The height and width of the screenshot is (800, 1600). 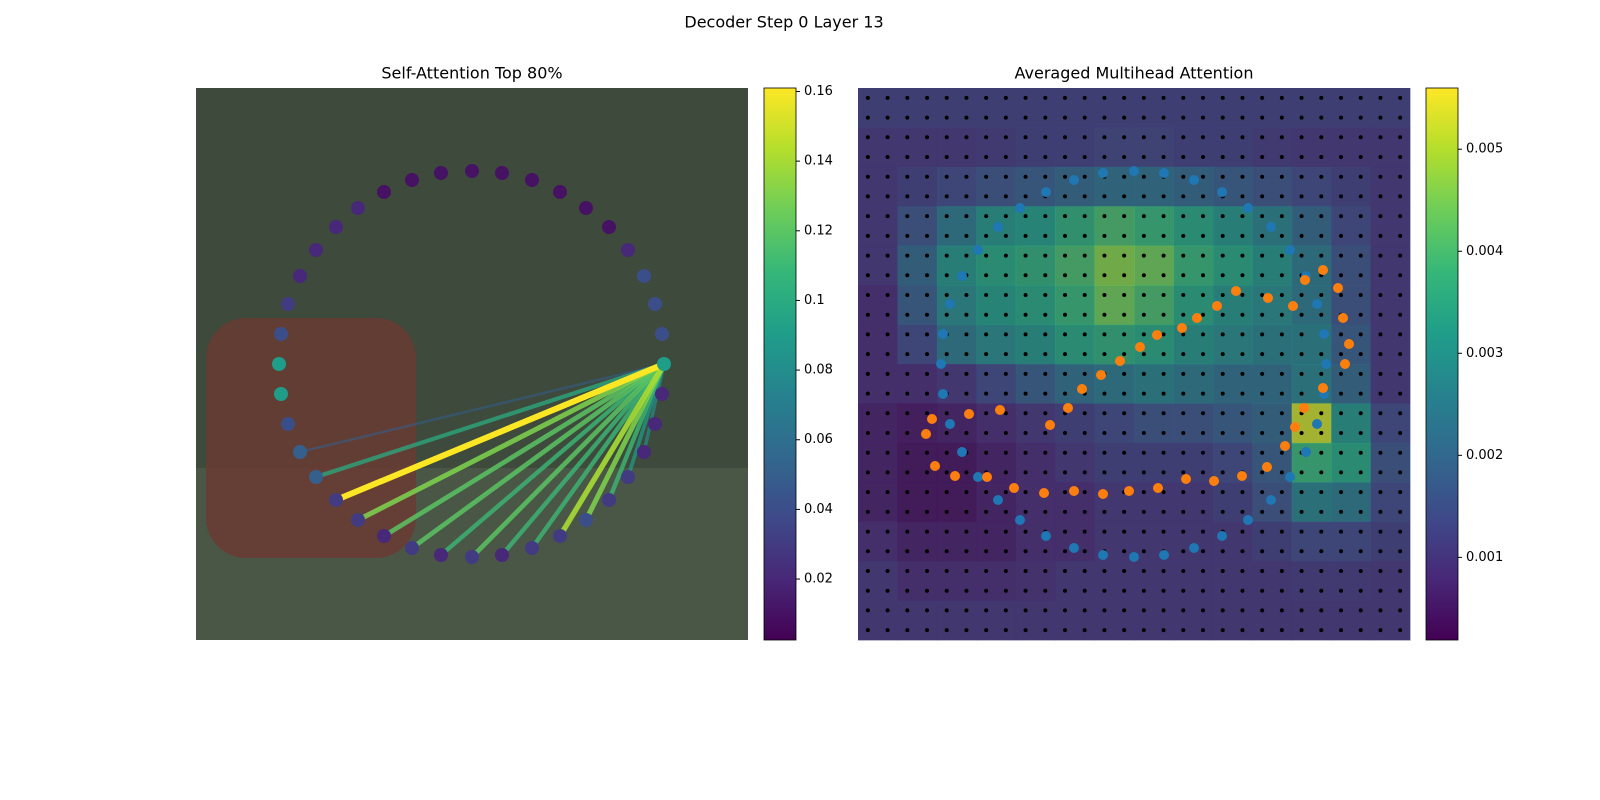 I want to click on colorbar-tick-label: 0.003, so click(x=1484, y=353).